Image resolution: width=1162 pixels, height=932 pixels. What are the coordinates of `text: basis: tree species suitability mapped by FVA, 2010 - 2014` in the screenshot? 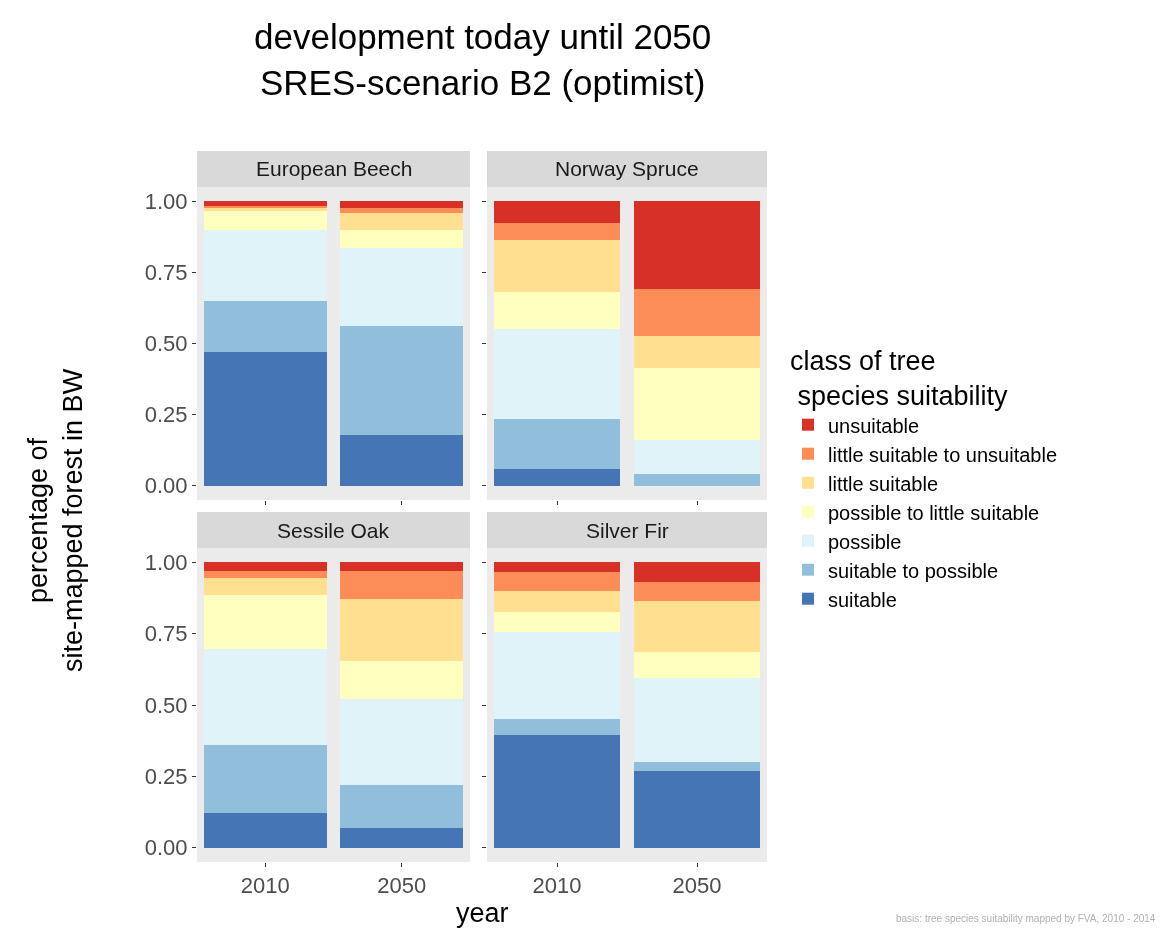 It's located at (1026, 918).